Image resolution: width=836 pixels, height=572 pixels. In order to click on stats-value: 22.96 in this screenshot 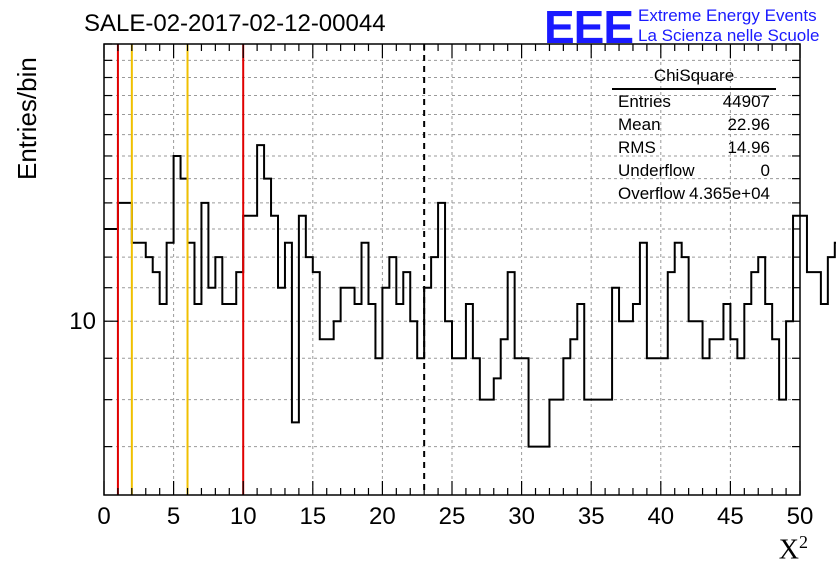, I will do `click(748, 124)`.